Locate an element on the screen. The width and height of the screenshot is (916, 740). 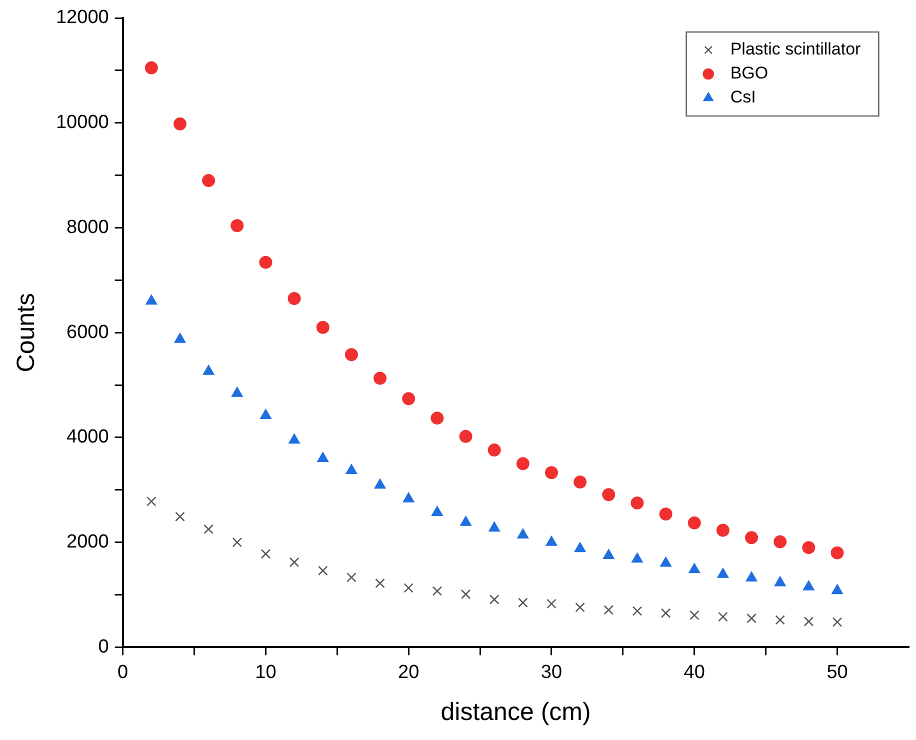
y-axis-title: Counts is located at coordinates (26, 332).